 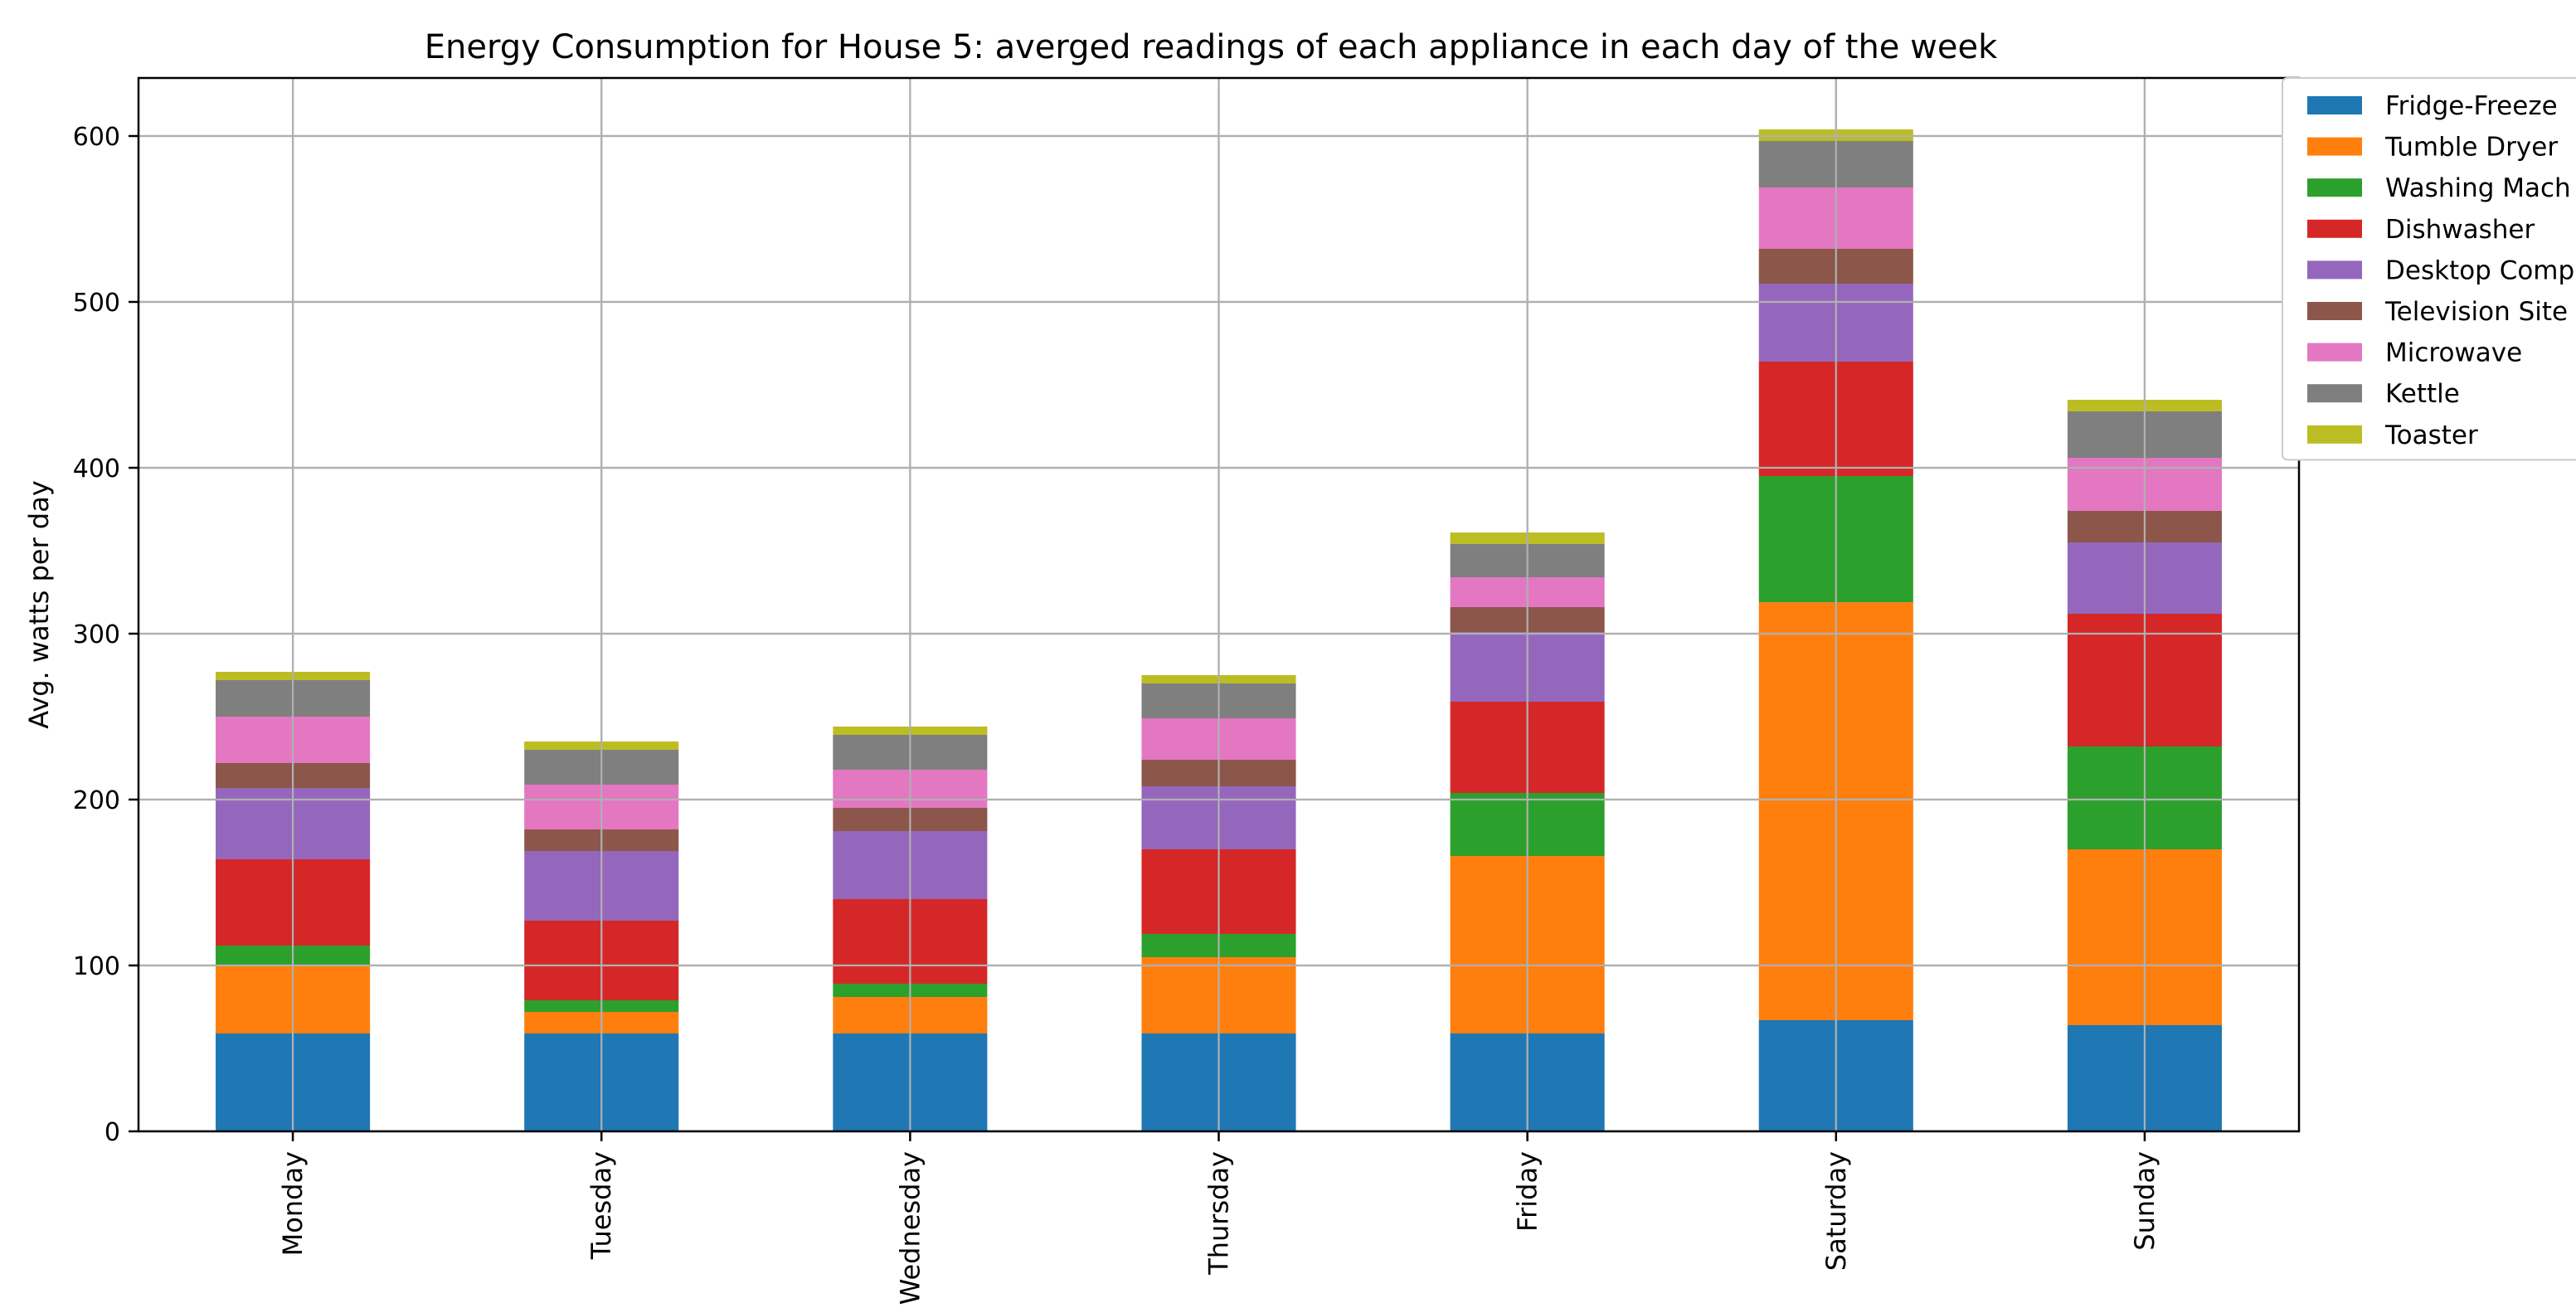 What do you see at coordinates (2479, 270) in the screenshot?
I see `legend-label: Desktop Comp` at bounding box center [2479, 270].